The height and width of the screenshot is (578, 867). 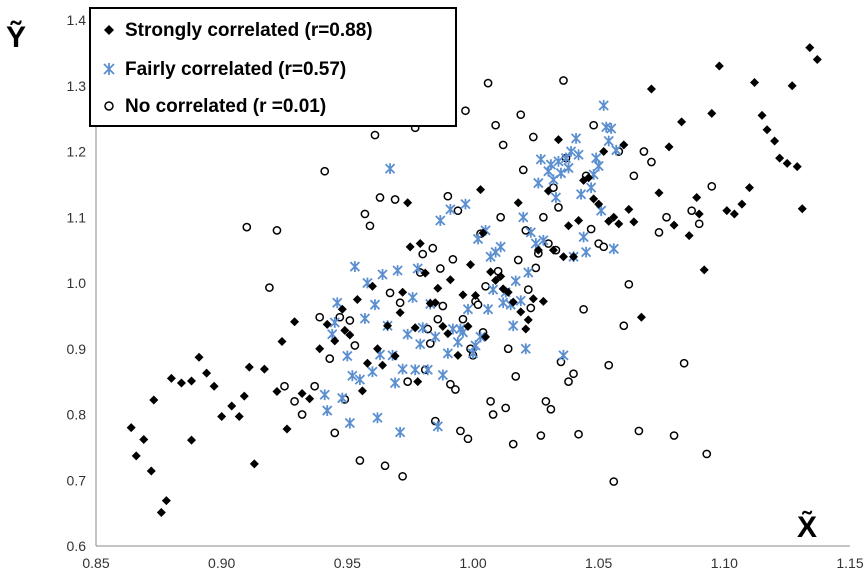 I want to click on legend-label-fair: Fairly correlated (r=0.57), so click(x=235, y=69).